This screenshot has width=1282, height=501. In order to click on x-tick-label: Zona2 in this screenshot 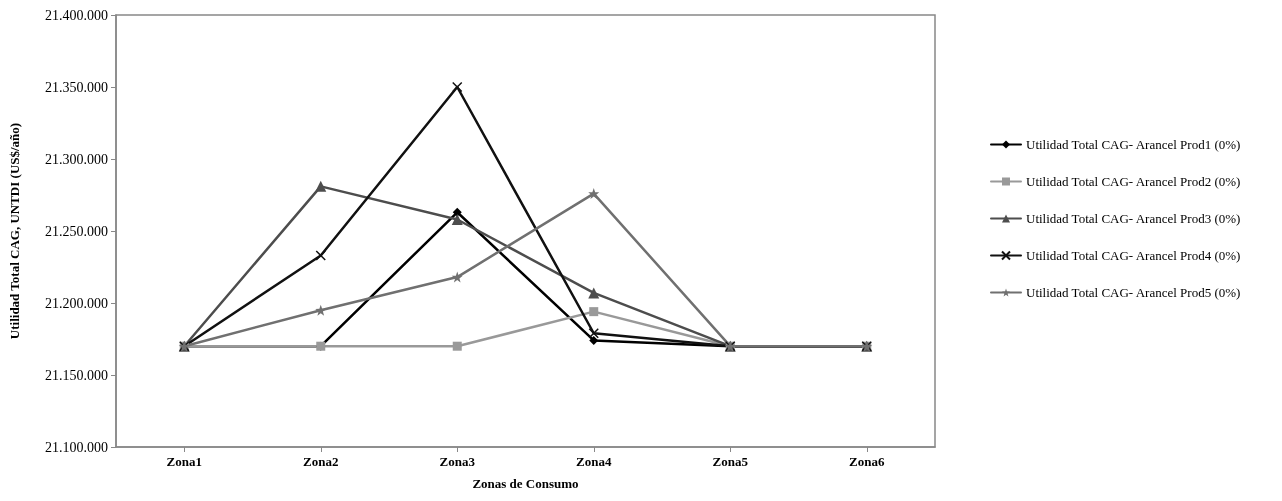, I will do `click(321, 461)`.